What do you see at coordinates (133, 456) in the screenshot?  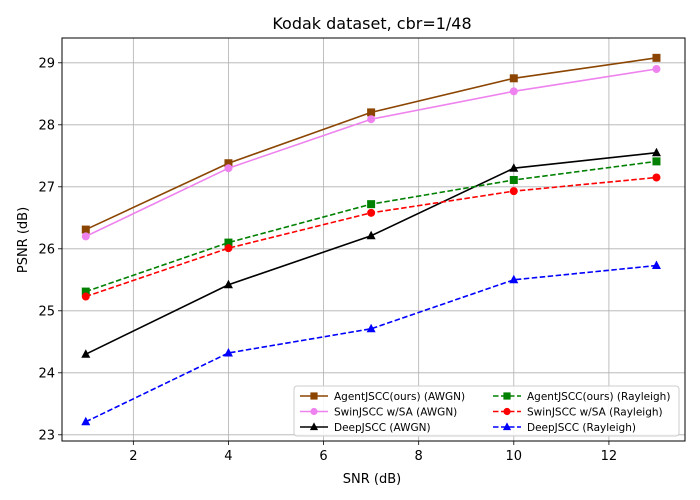 I see `x-tick-label: 2` at bounding box center [133, 456].